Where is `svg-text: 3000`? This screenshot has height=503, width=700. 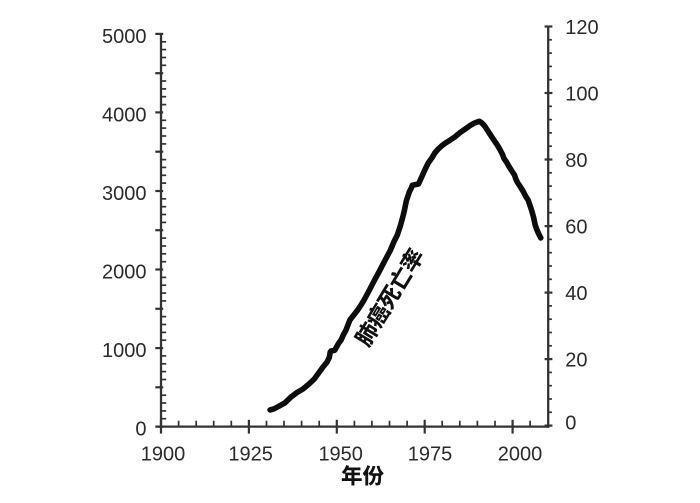 svg-text: 3000 is located at coordinates (124, 194).